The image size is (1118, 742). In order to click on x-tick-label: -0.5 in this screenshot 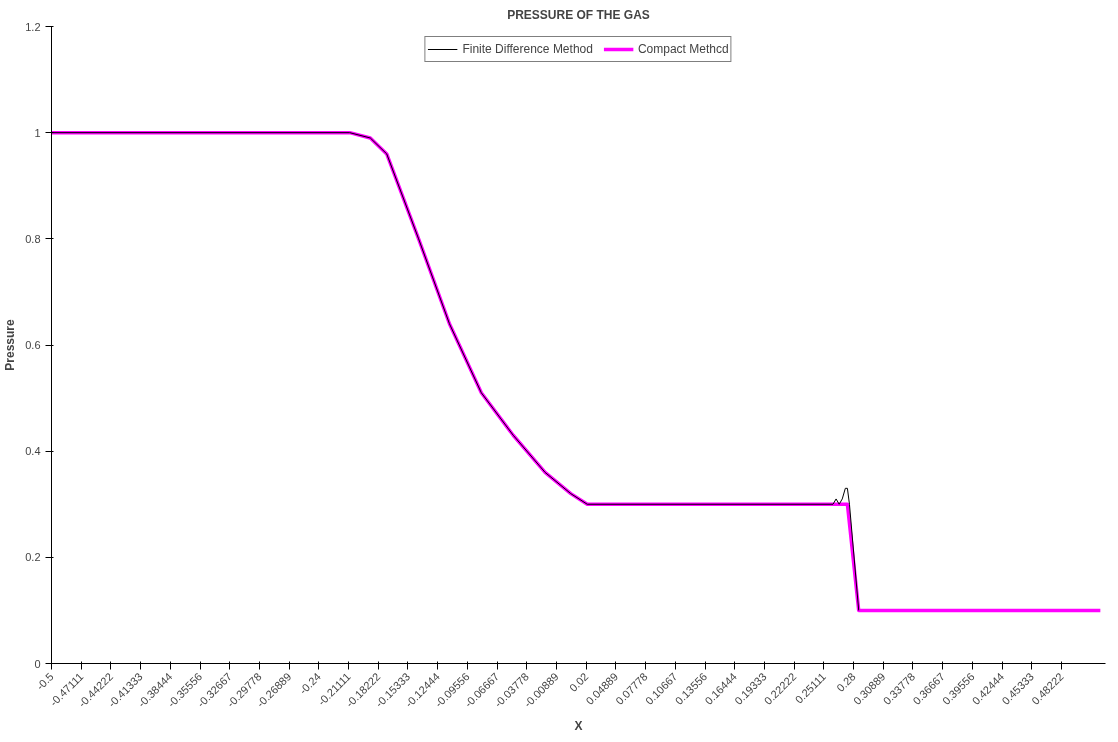, I will do `click(44, 681)`.